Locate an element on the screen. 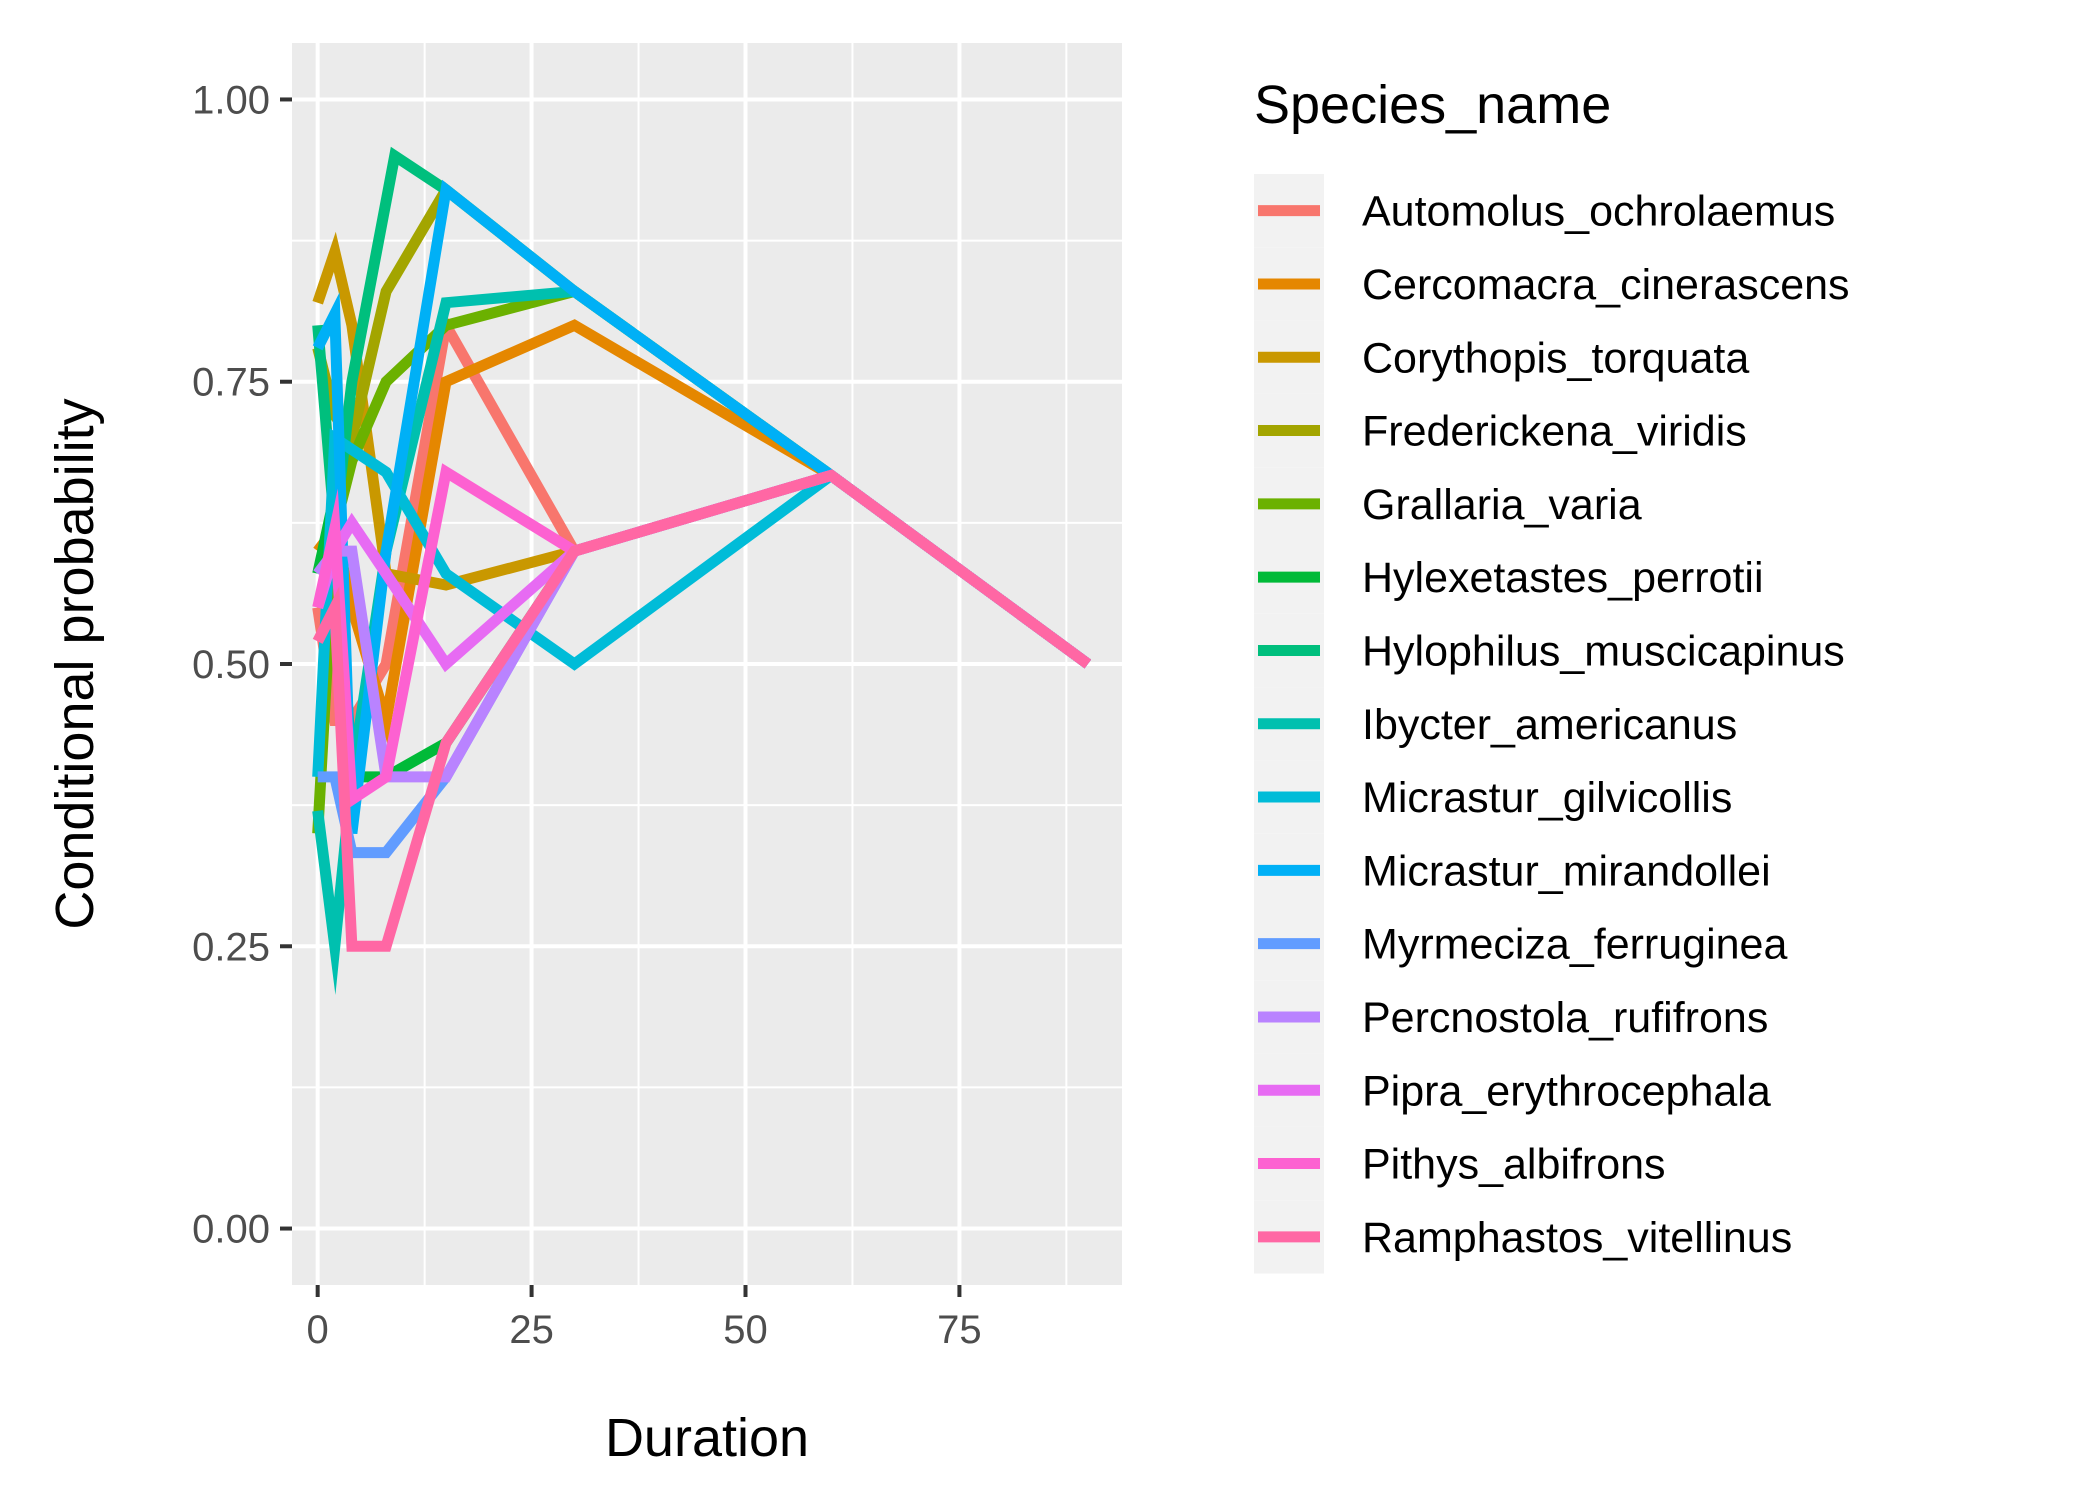 This screenshot has width=2100, height=1500. y-tick-label: 0.50 is located at coordinates (231, 665).